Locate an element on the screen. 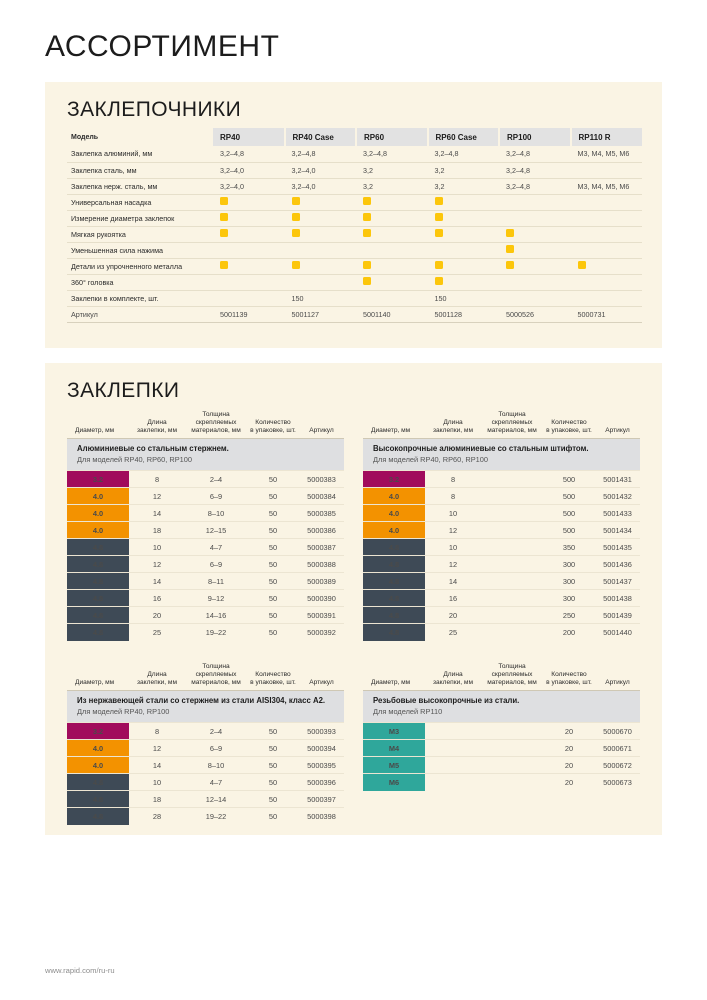  column-header-quantity-line: в упаковке, шт. is located at coordinates (569, 431).